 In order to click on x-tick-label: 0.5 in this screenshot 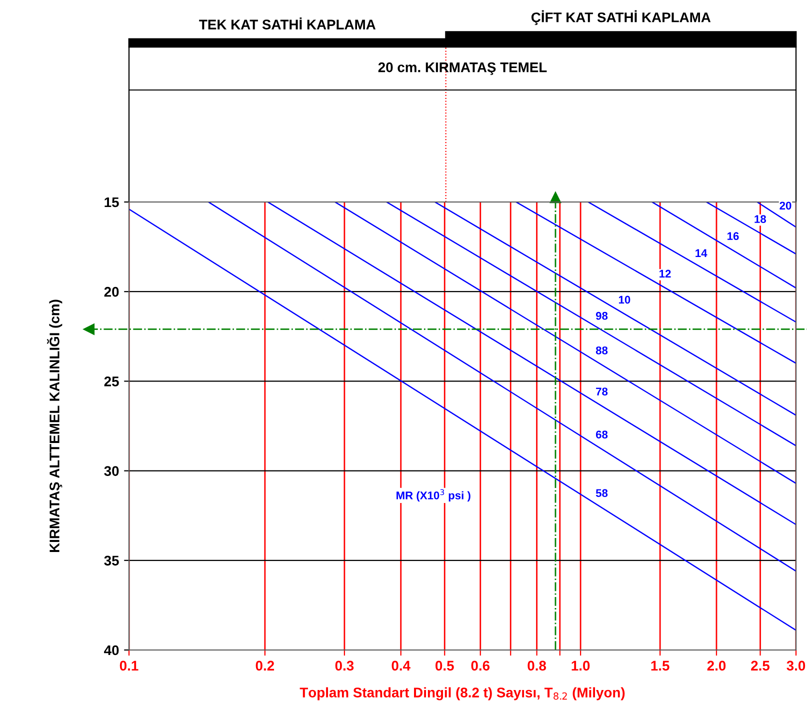, I will do `click(445, 665)`.